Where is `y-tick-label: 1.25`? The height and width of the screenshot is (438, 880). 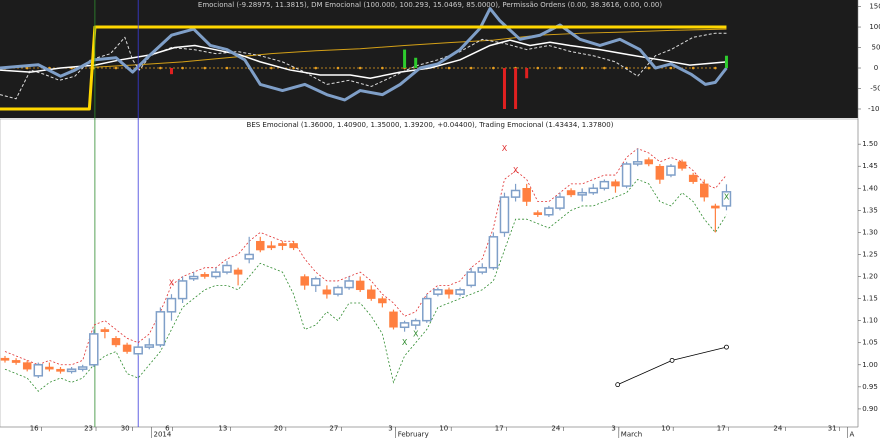 y-tick-label: 1.25 is located at coordinates (870, 254).